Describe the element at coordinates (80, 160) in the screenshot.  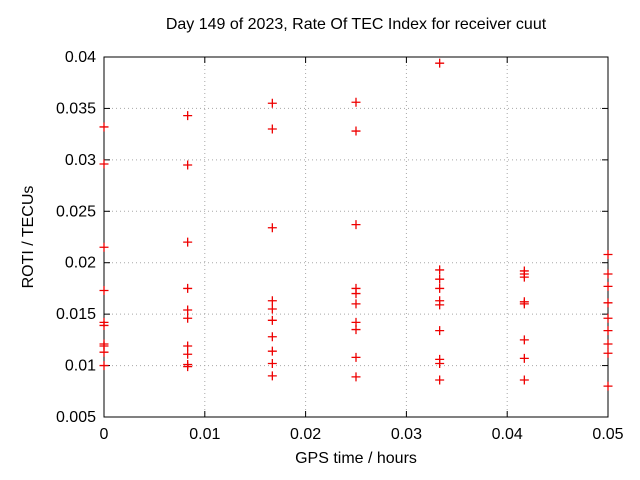
I see `y-tick-label: 0.03` at that location.